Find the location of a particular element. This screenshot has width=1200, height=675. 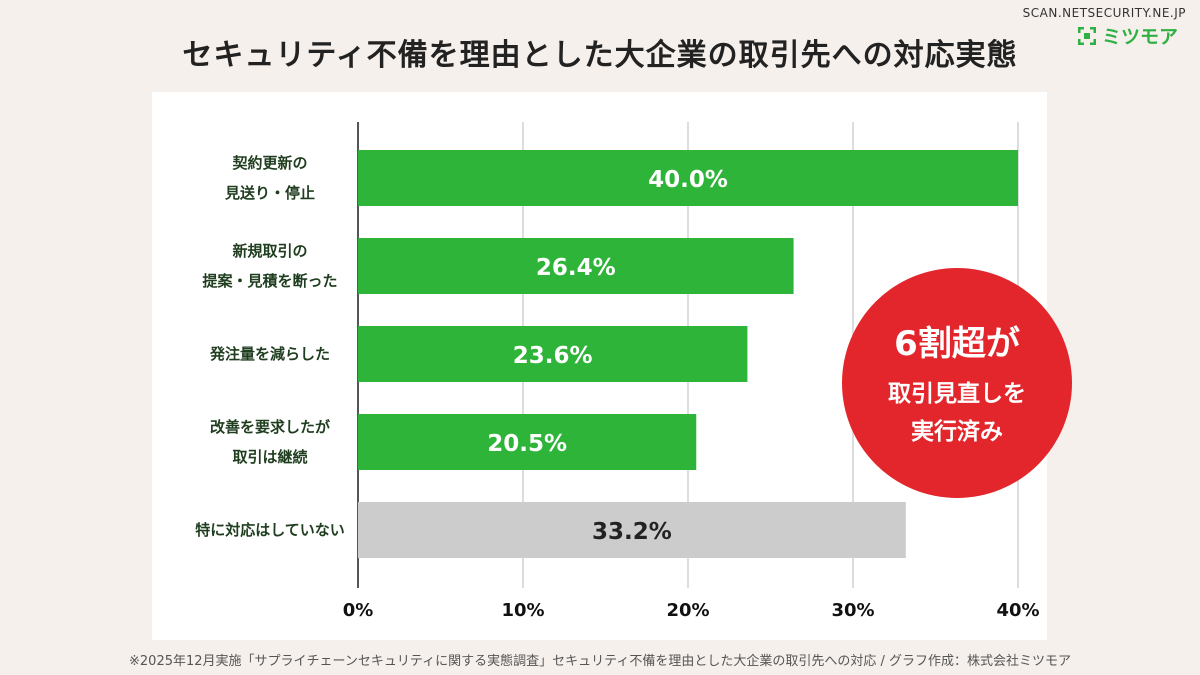

mitsumore-logo-icon is located at coordinates (1086, 35).